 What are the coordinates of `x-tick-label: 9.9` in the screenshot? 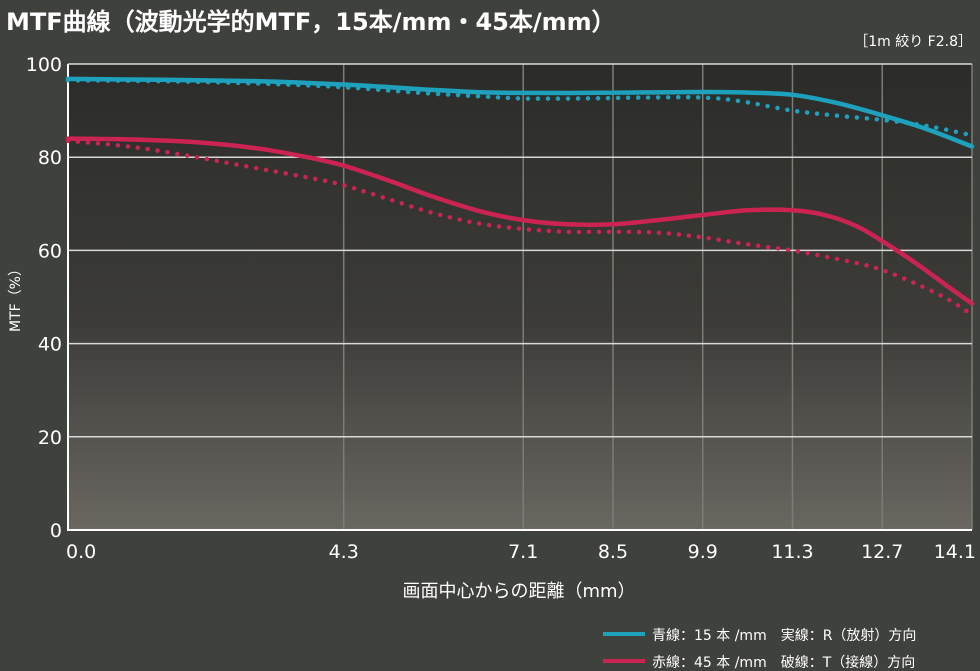 It's located at (703, 552).